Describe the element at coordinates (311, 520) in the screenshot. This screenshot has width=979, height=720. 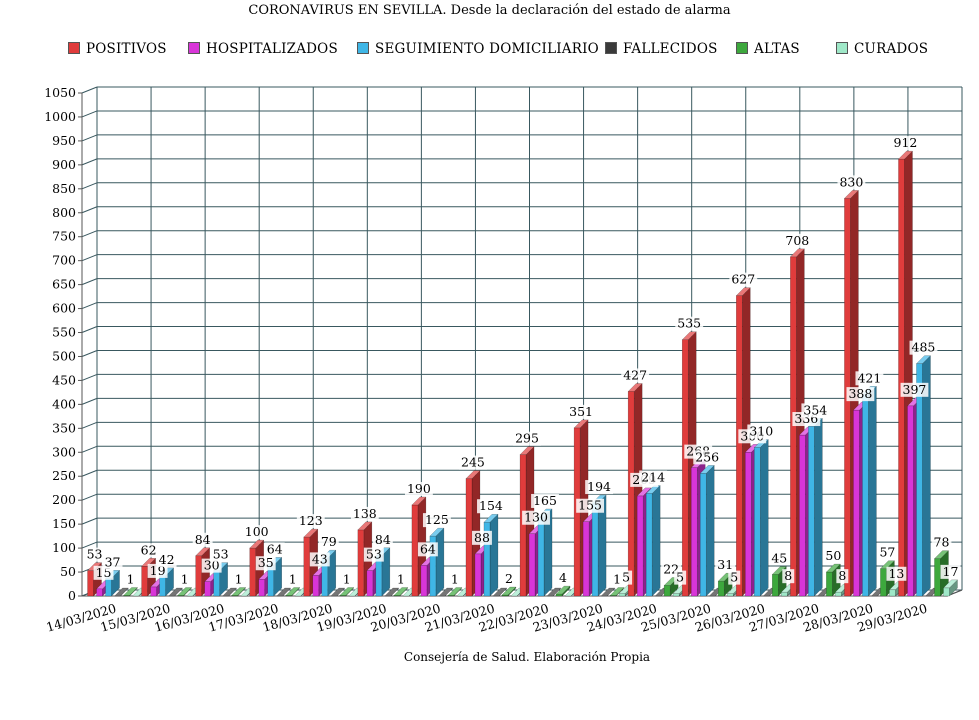
I see `data-label: 123` at that location.